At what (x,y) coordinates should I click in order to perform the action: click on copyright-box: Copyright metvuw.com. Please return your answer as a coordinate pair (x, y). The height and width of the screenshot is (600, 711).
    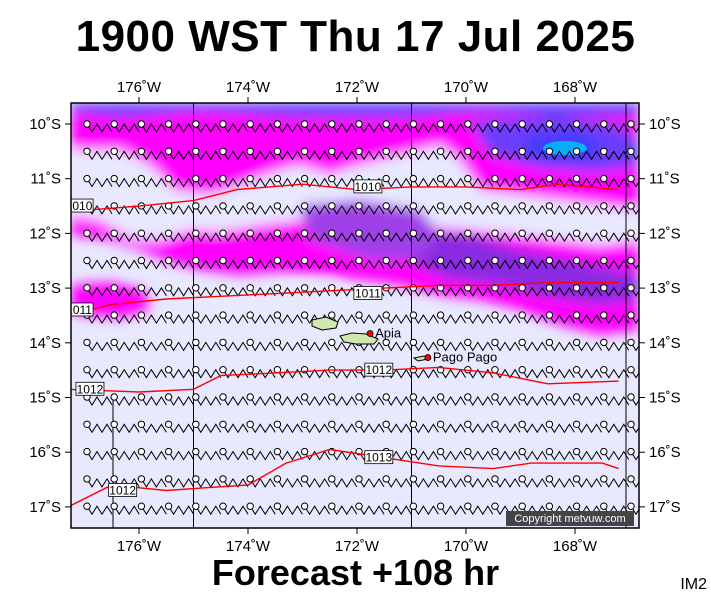
    Looking at the image, I should click on (570, 518).